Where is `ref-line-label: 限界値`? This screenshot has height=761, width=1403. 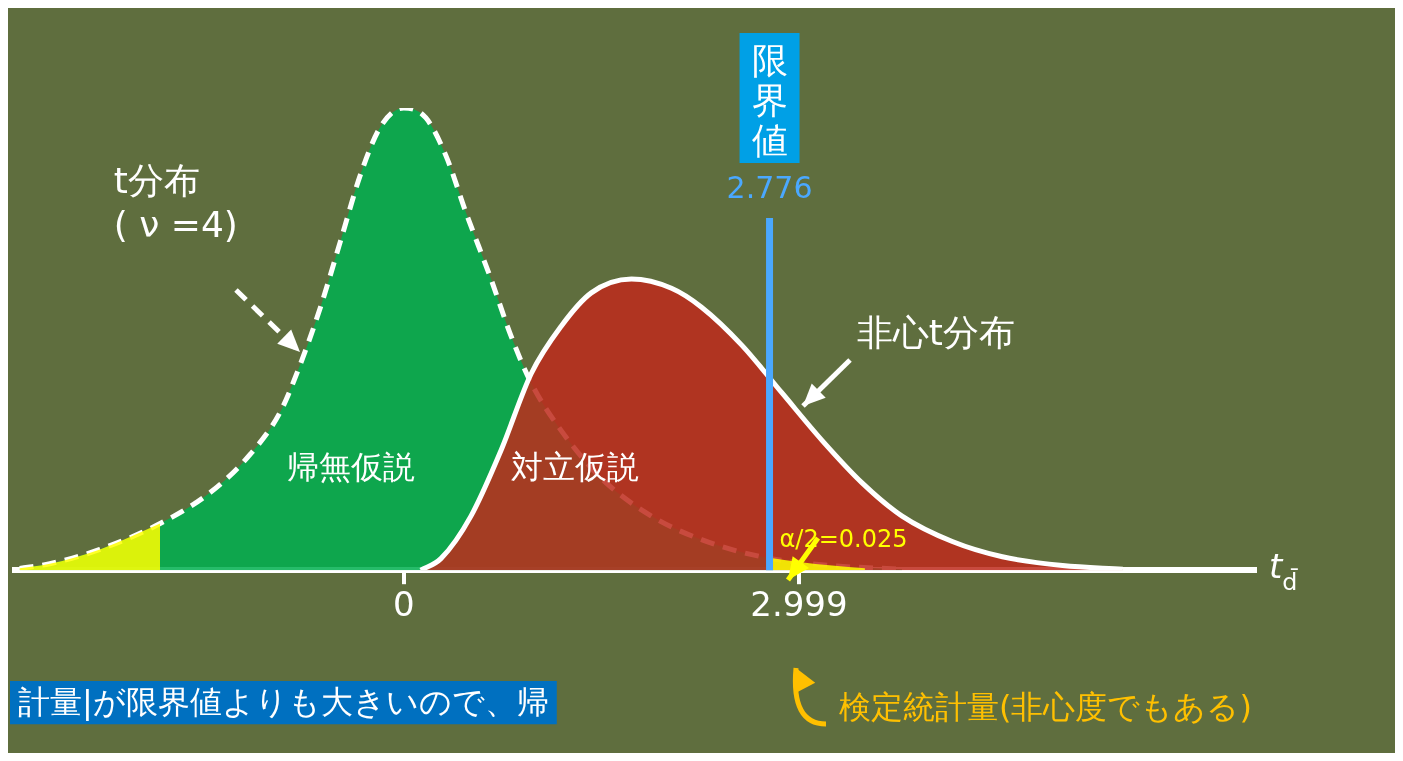 ref-line-label: 限界値 is located at coordinates (769, 100).